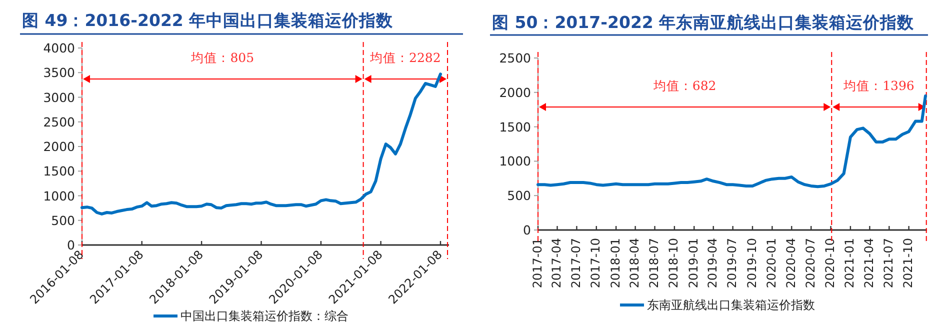  I want to click on x-tick-label: 2017-10, so click(595, 263).